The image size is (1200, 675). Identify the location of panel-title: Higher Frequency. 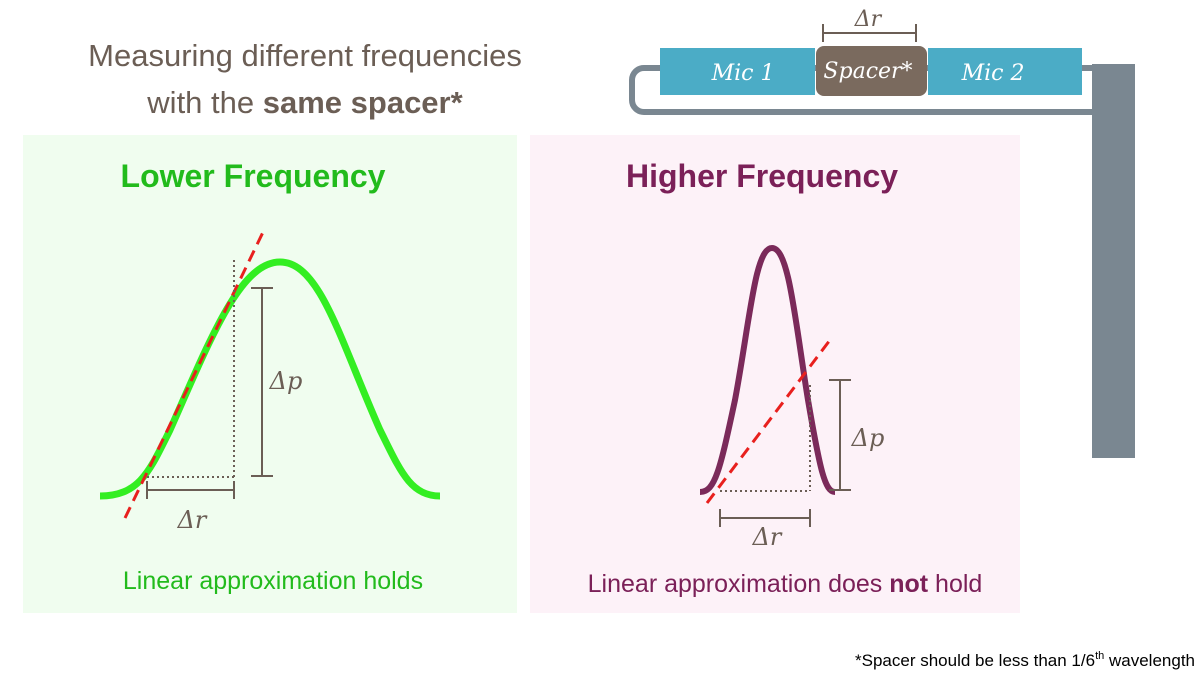
(762, 176).